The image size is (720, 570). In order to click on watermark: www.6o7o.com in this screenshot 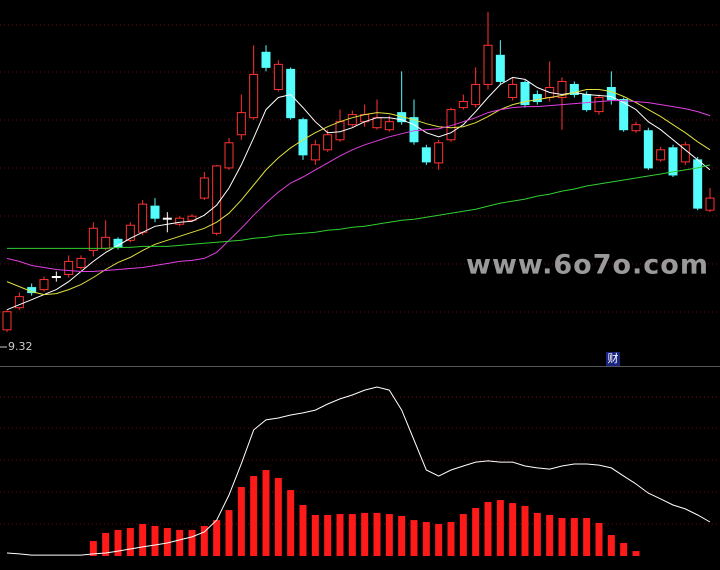, I will do `click(587, 265)`.